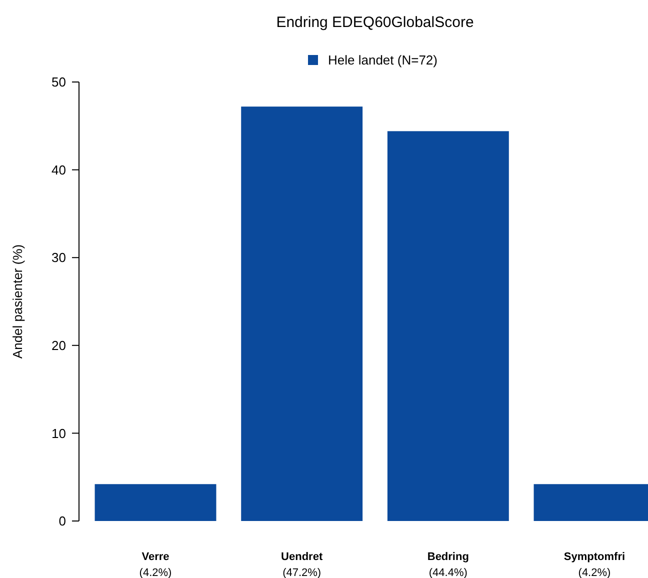 This screenshot has height=578, width=648. Describe the element at coordinates (375, 22) in the screenshot. I see `chart-title: Endring EDEQ60GlobalScore` at that location.